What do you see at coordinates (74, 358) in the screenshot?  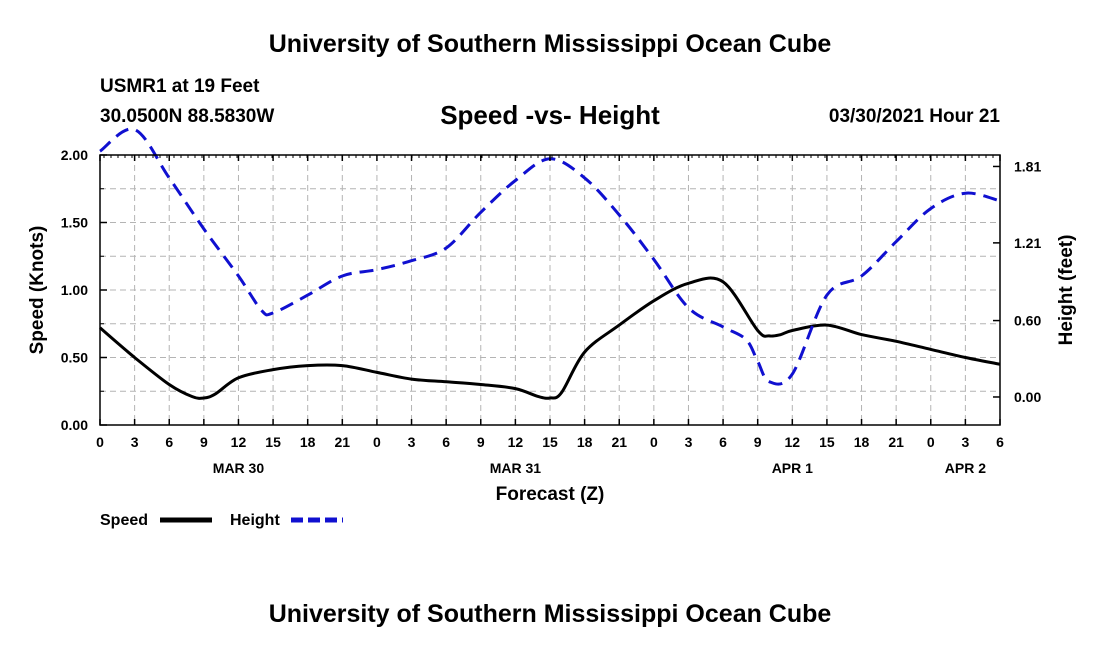 I see `y-tick-label: 0.50` at bounding box center [74, 358].